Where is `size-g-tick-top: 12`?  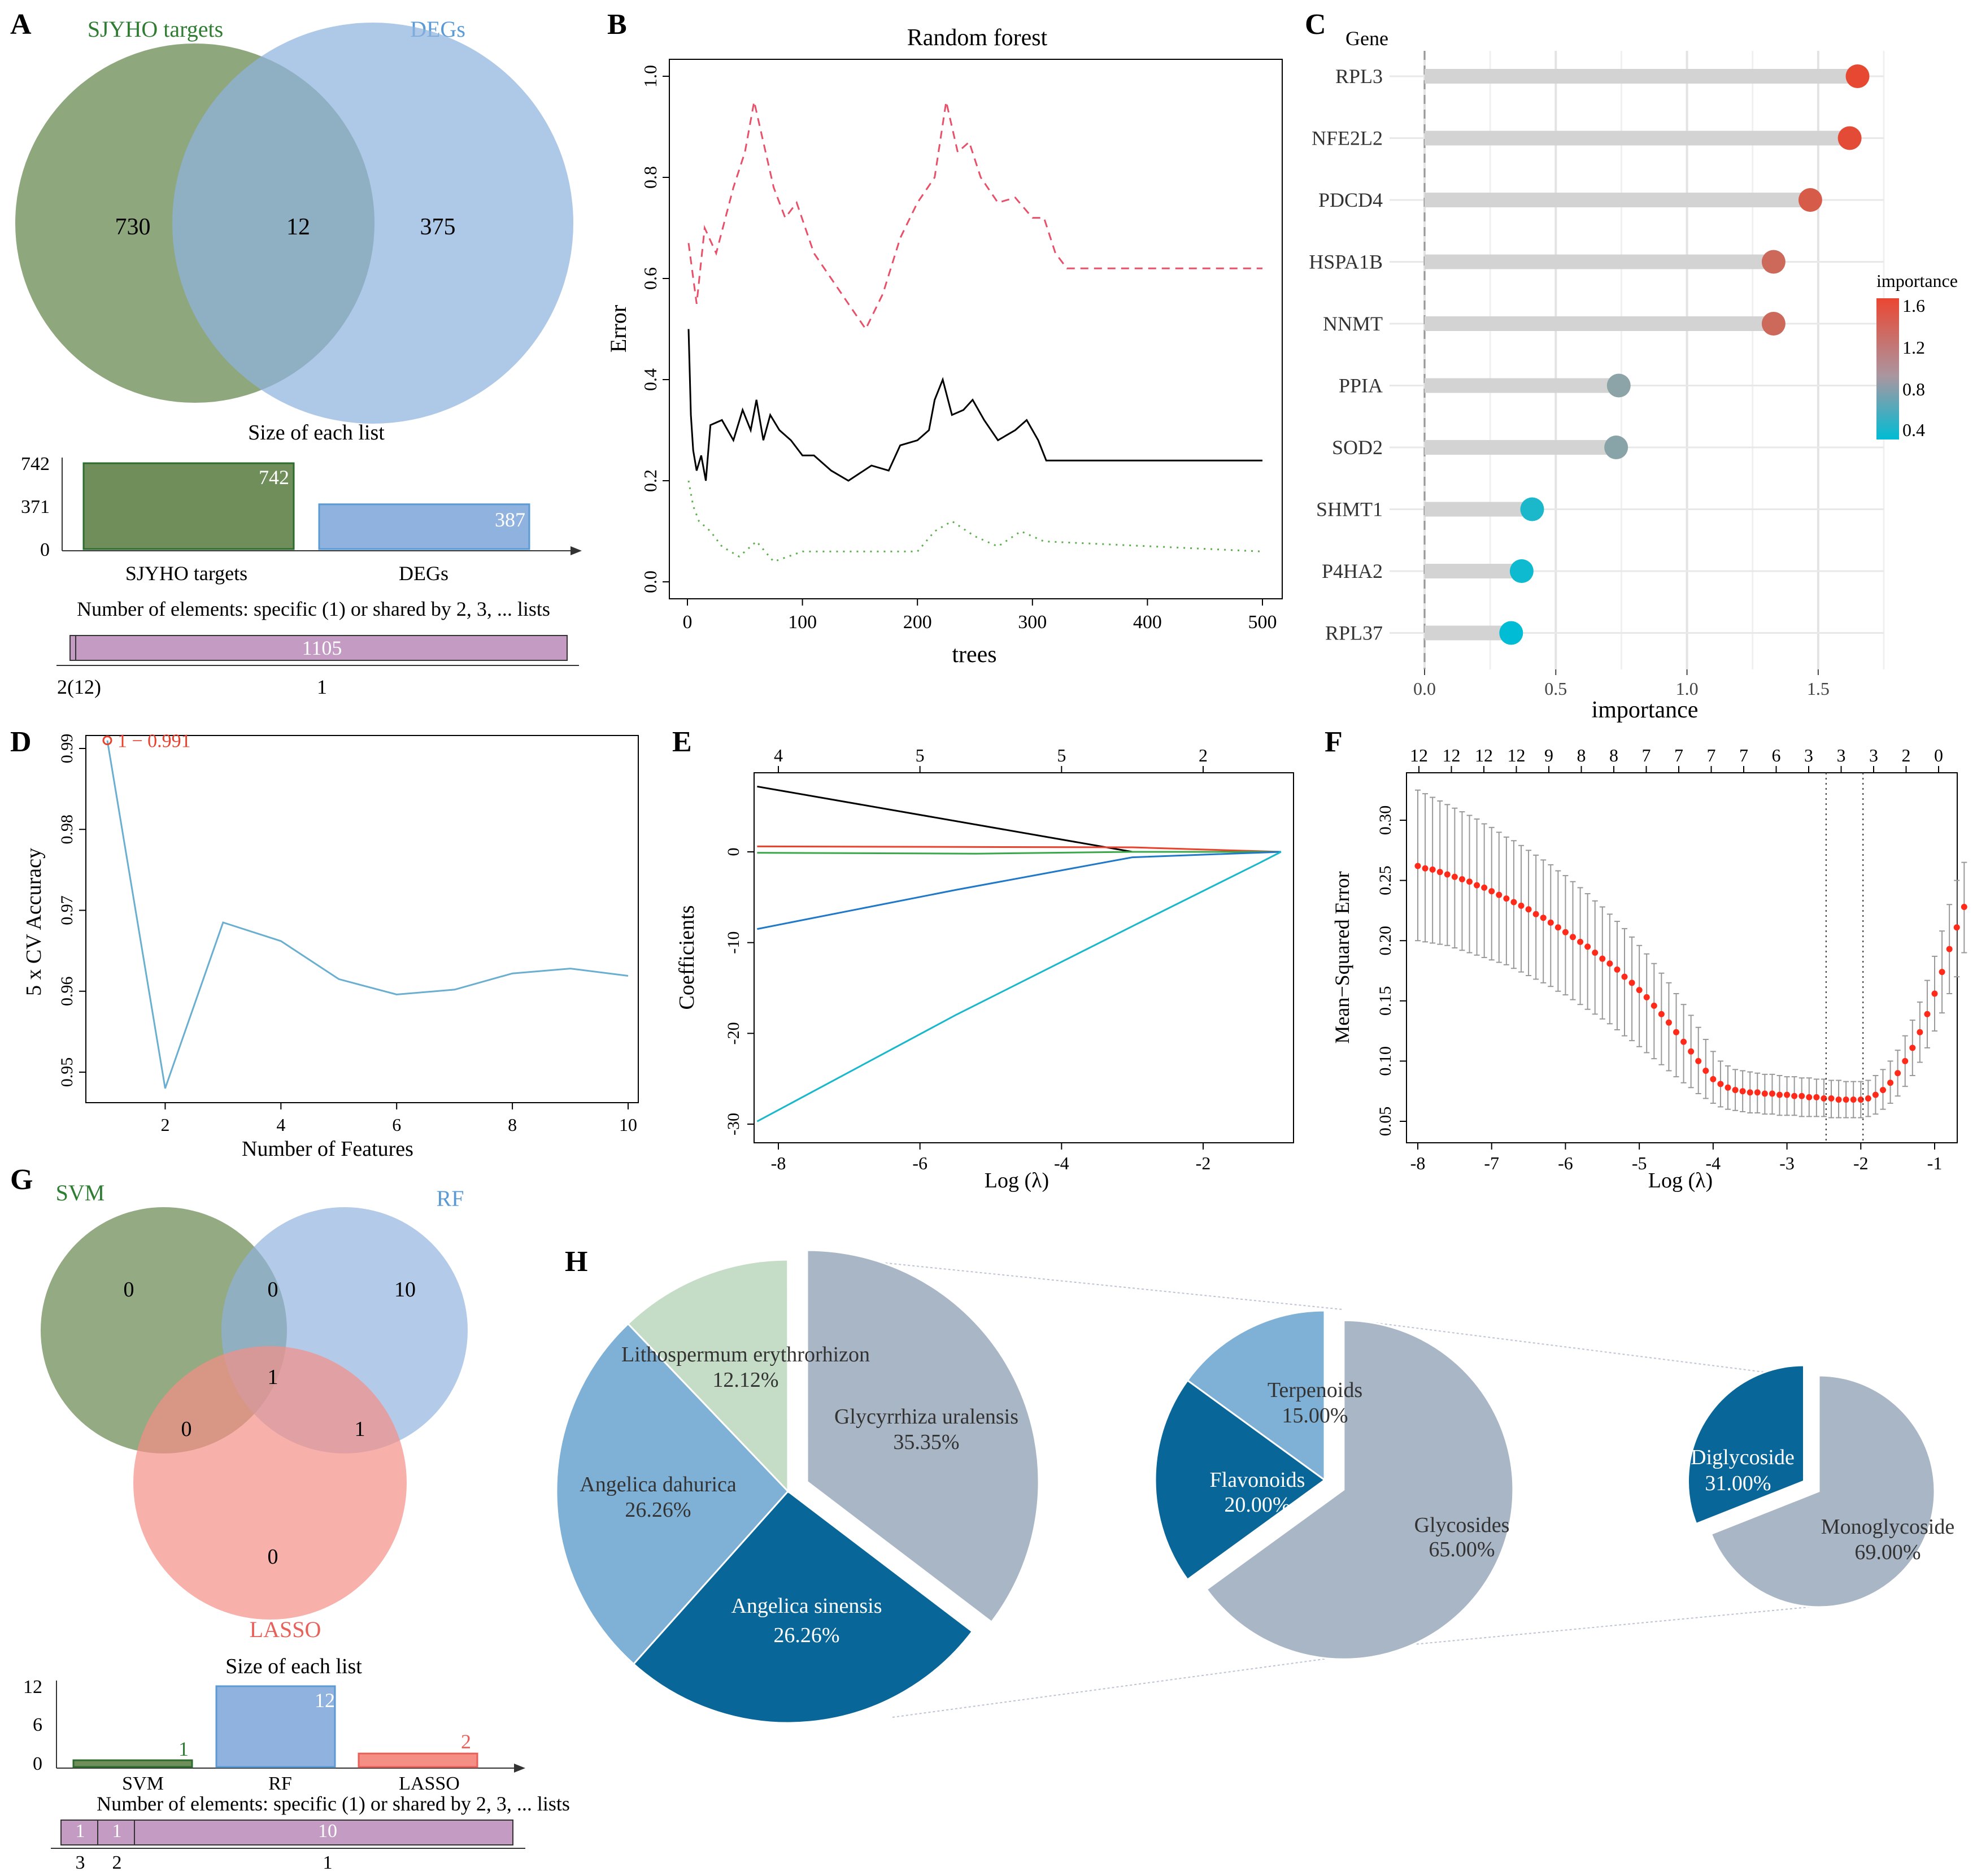 size-g-tick-top: 12 is located at coordinates (32, 1687).